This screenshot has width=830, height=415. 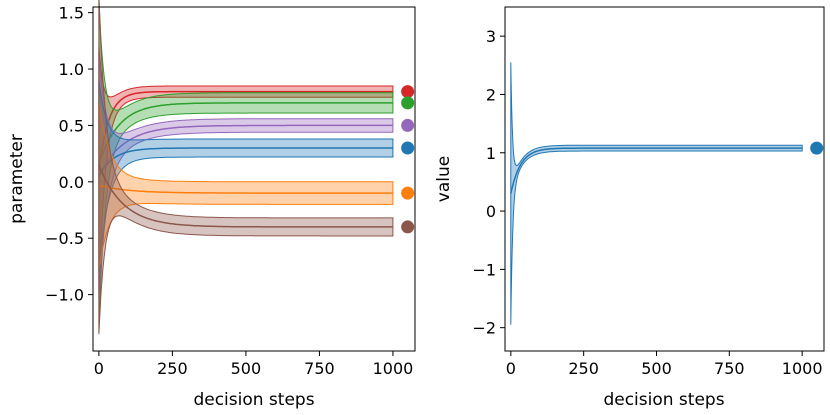 What do you see at coordinates (245, 162) in the screenshot?
I see `line-blue` at bounding box center [245, 162].